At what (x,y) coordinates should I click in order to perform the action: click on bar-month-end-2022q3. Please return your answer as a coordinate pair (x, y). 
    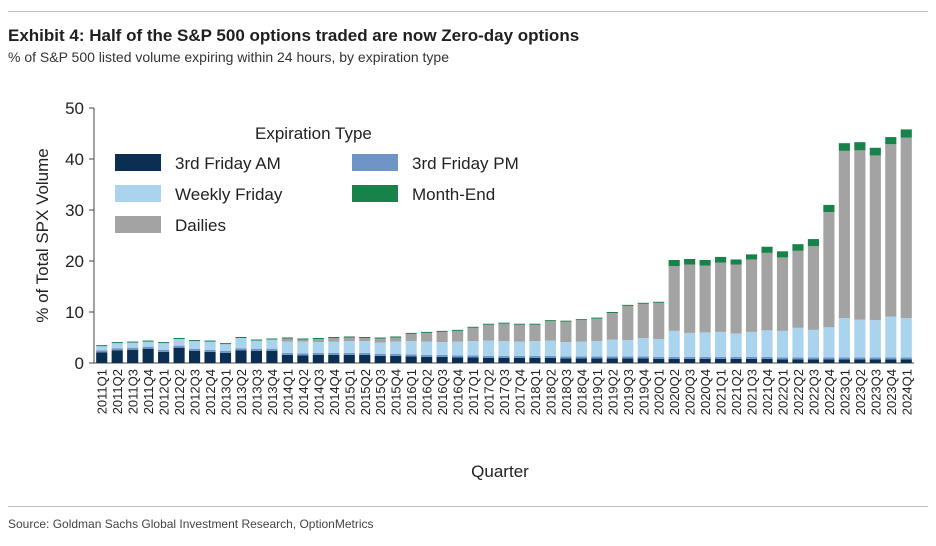
    Looking at the image, I should click on (813, 243).